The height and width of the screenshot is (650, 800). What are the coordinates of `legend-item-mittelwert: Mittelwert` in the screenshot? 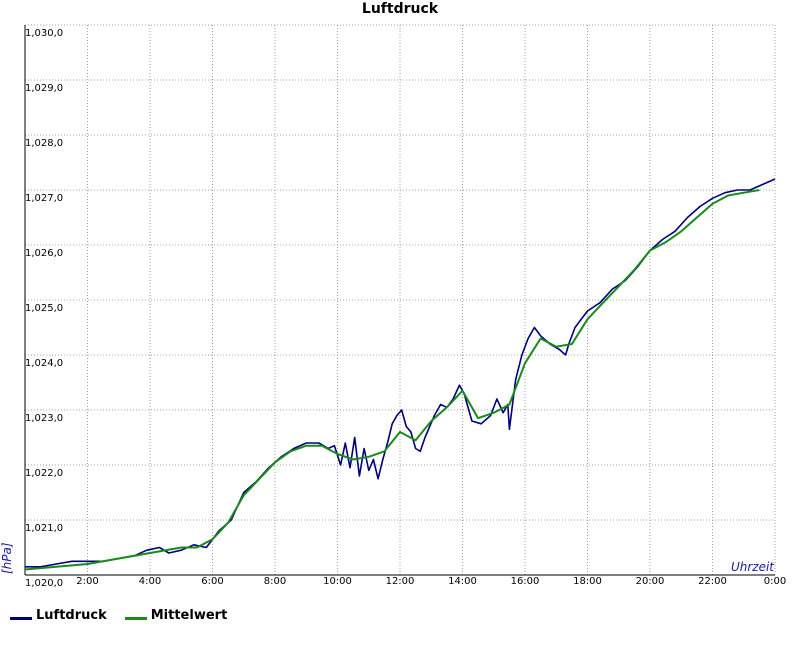 It's located at (176, 615).